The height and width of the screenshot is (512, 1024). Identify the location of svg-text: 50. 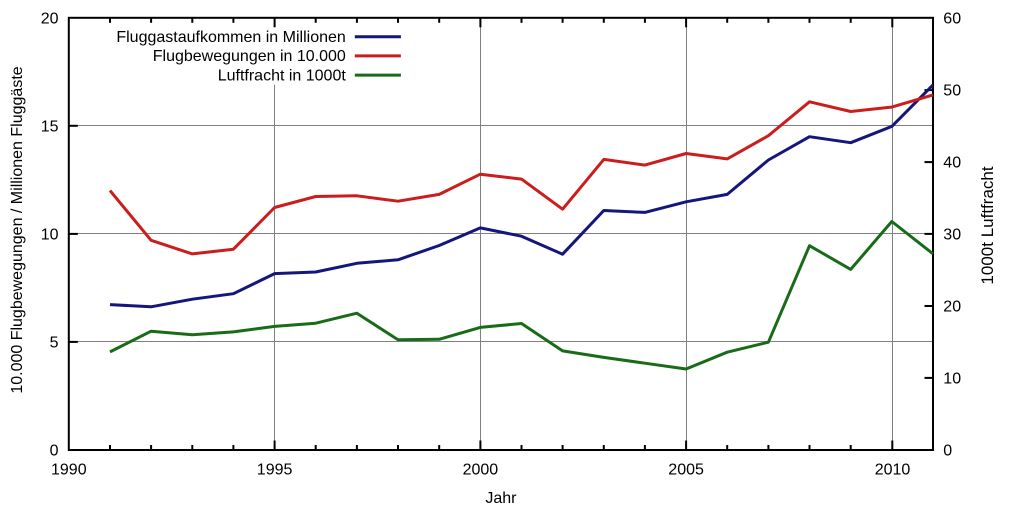
(952, 91).